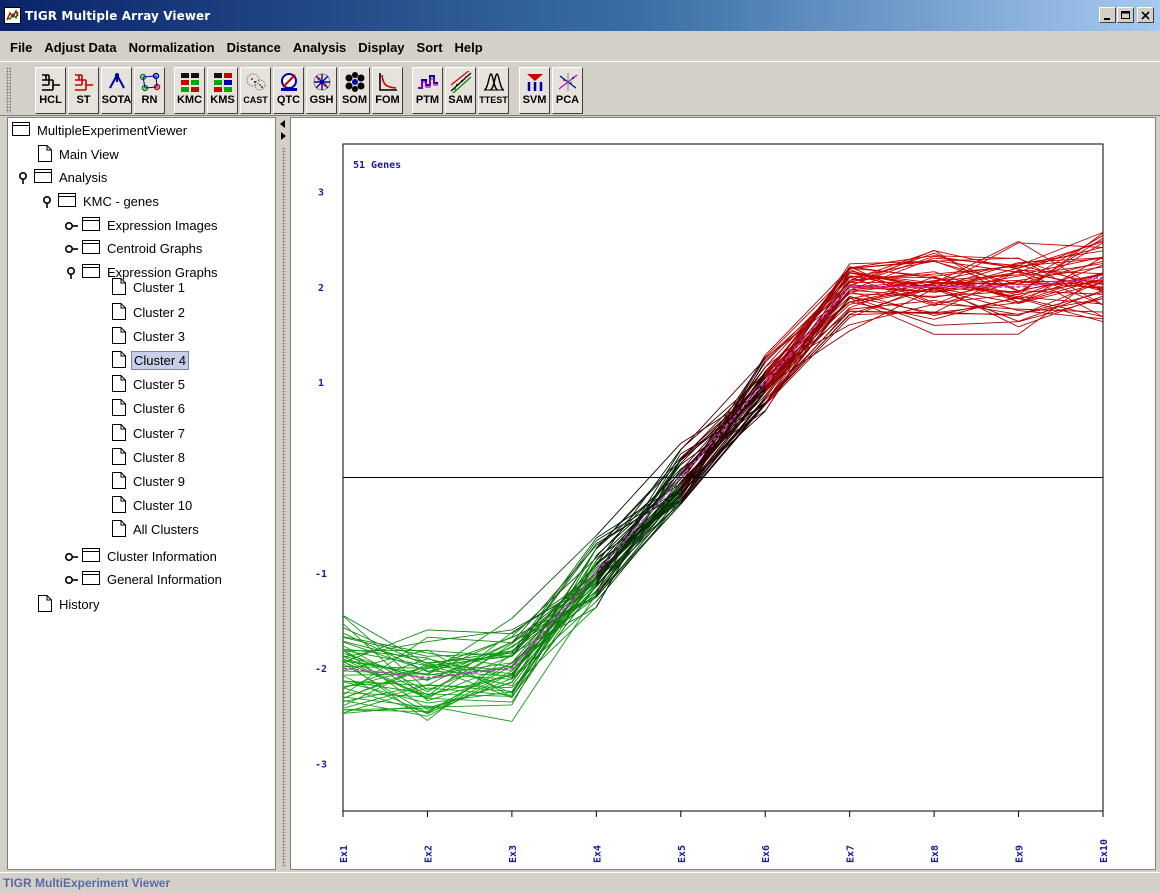 Image resolution: width=1160 pixels, height=893 pixels. I want to click on tree-item-cluster-10: Cluster 10, so click(153, 505).